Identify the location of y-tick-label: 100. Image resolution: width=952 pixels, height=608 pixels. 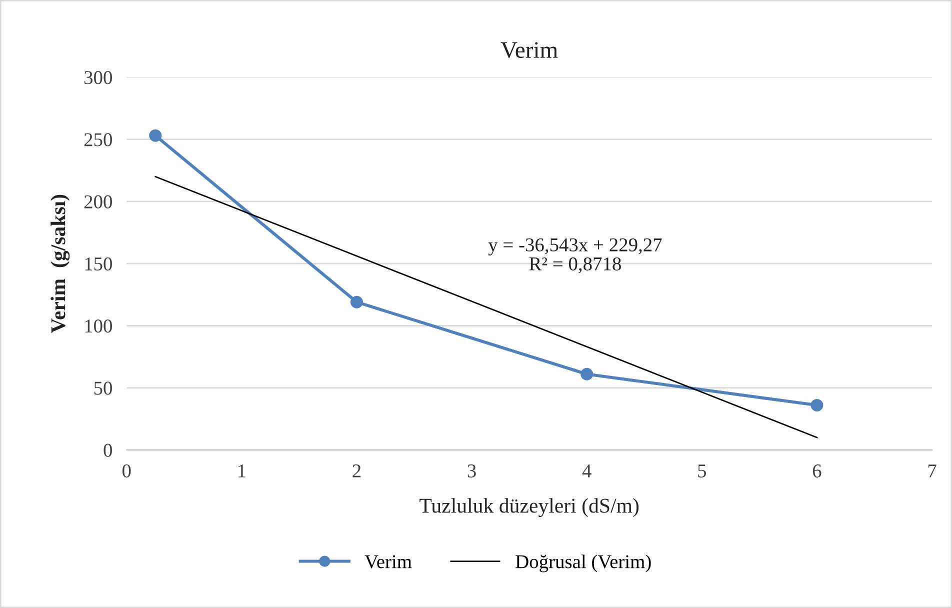
(98, 326).